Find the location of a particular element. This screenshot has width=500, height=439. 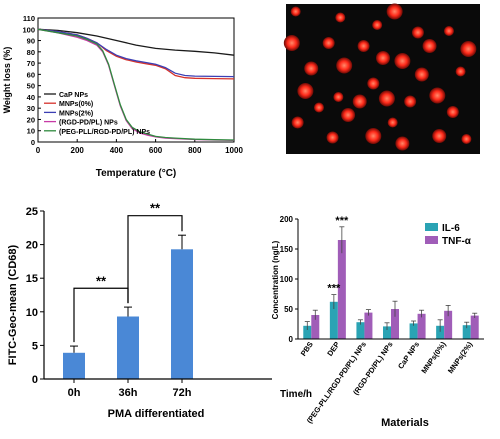

tga-xtick-label: 800 is located at coordinates (195, 150).